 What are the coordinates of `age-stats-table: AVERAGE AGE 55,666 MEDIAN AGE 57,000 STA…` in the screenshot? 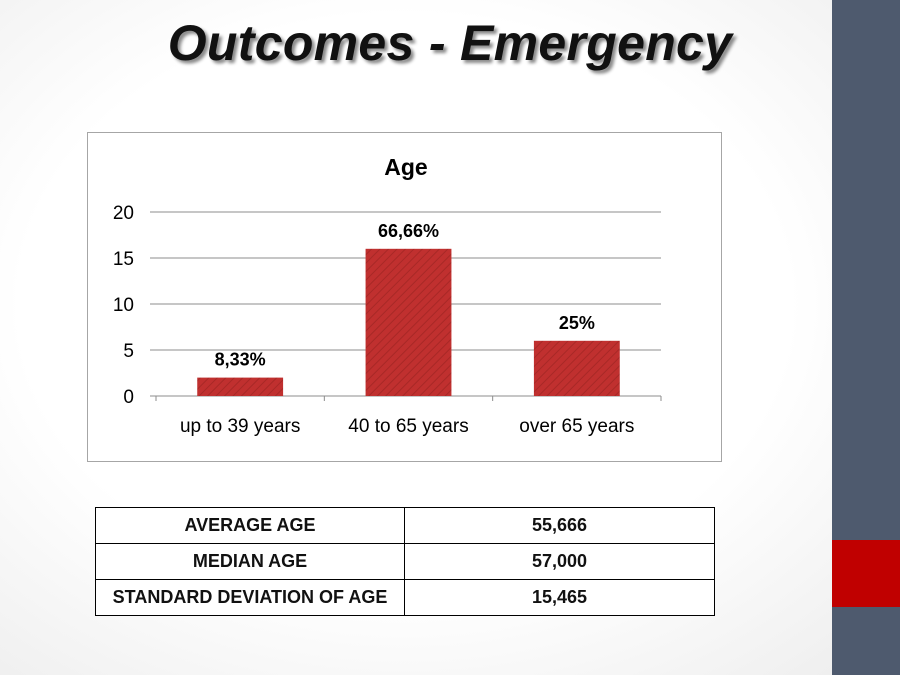 It's located at (405, 561).